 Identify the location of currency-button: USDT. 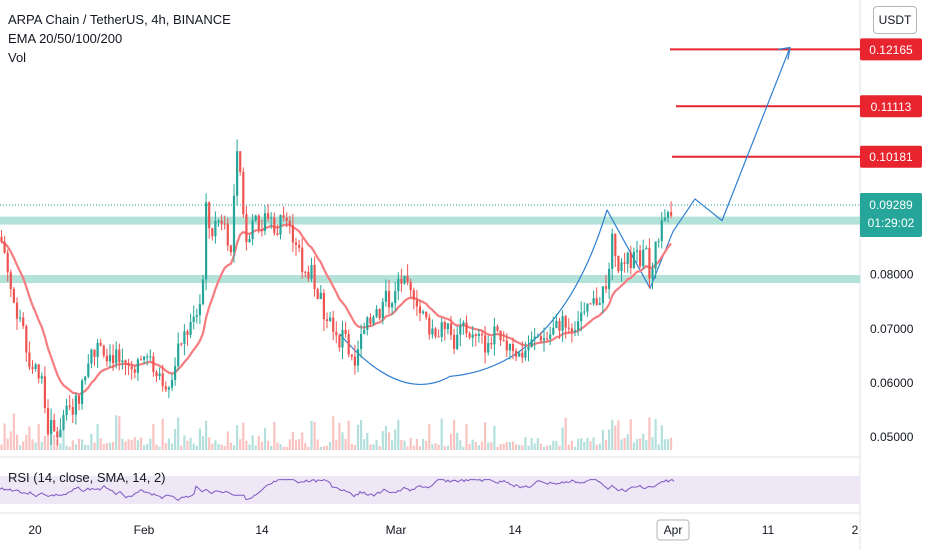
(895, 20).